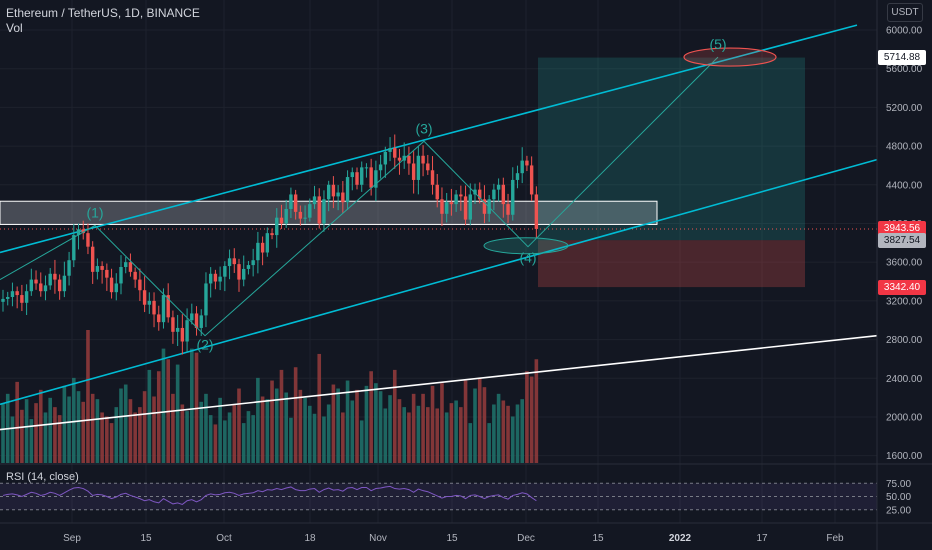 Image resolution: width=932 pixels, height=550 pixels. What do you see at coordinates (902, 287) in the screenshot?
I see `price-tag: 3342.40` at bounding box center [902, 287].